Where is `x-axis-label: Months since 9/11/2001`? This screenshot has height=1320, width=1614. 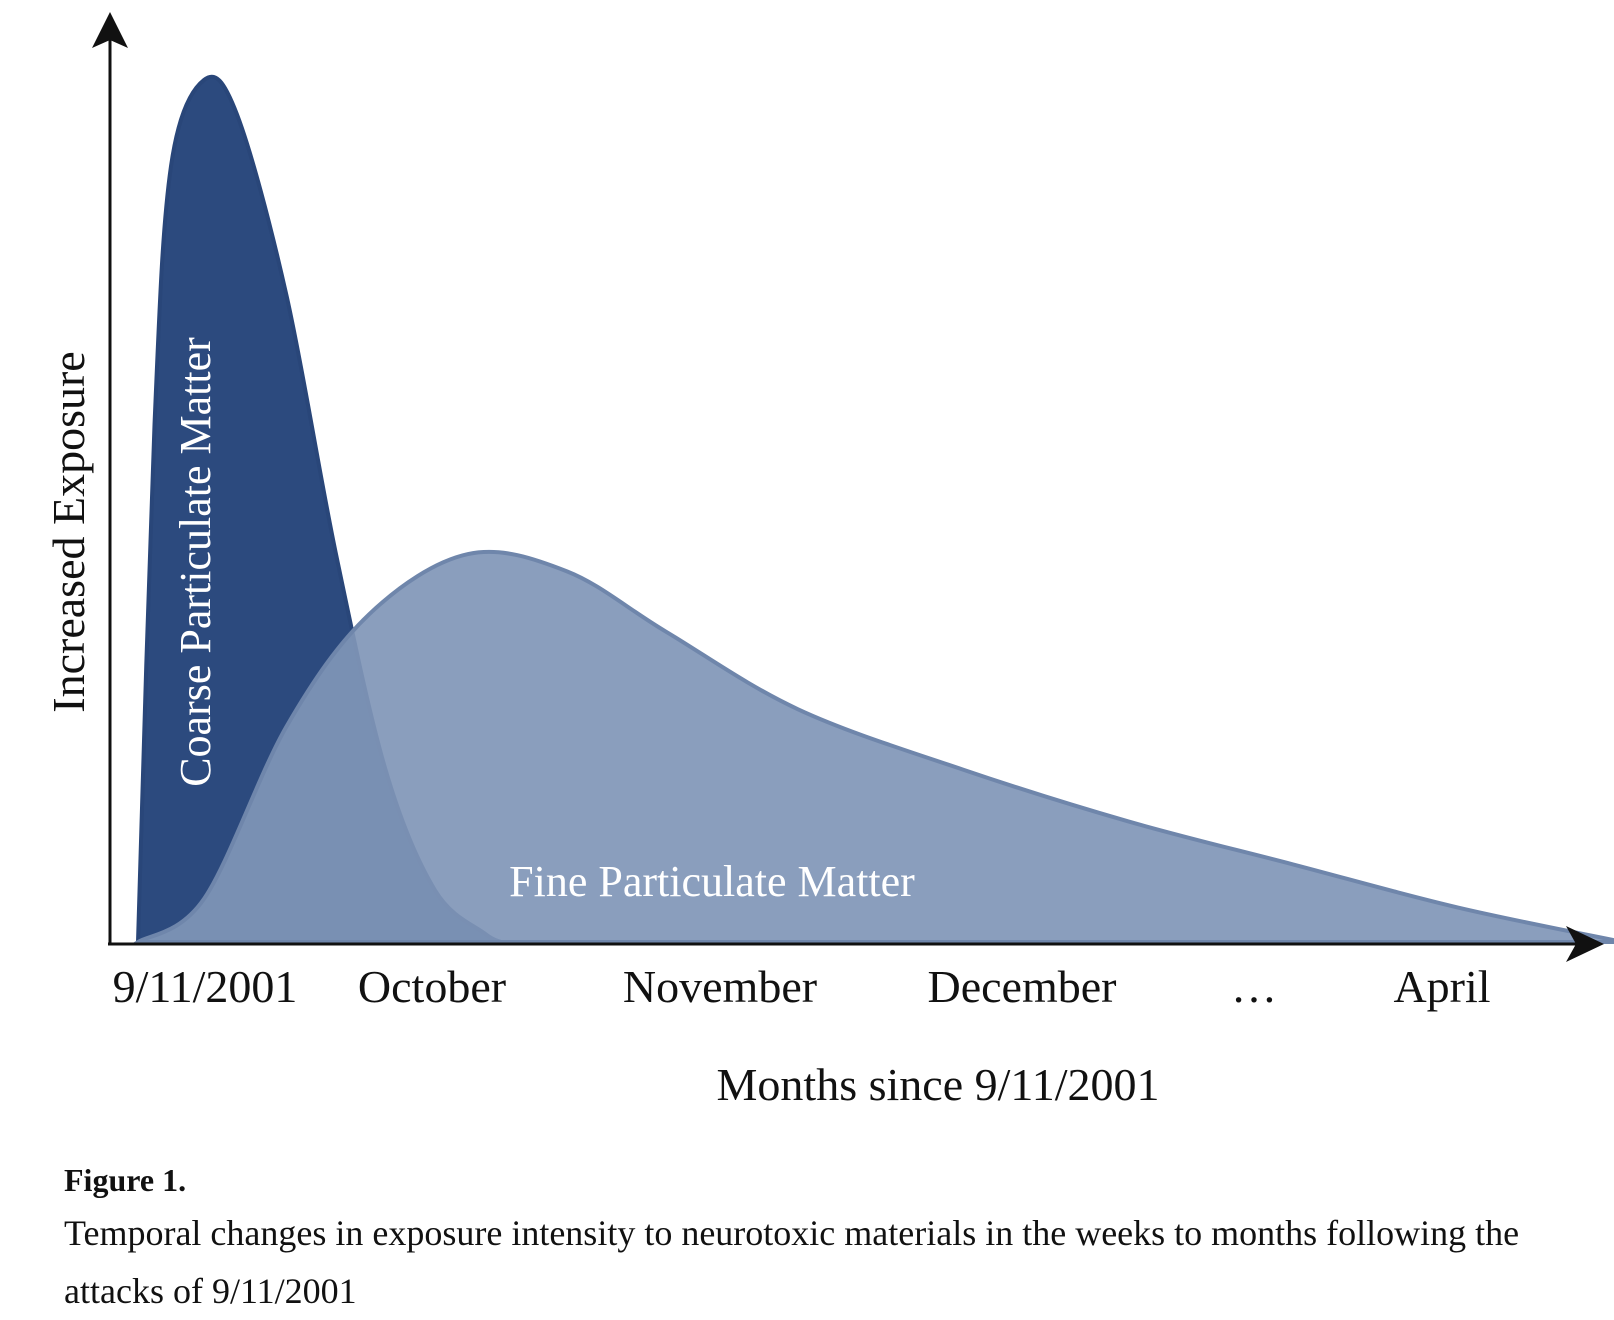 x-axis-label: Months since 9/11/2001 is located at coordinates (938, 1084).